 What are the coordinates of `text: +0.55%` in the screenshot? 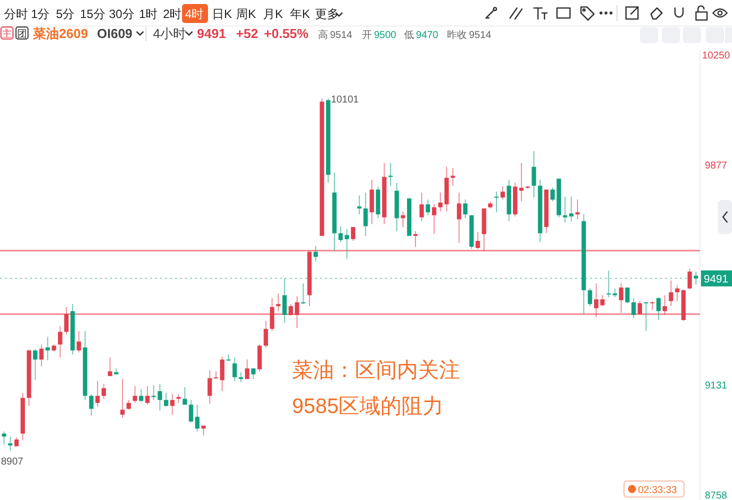 It's located at (286, 33).